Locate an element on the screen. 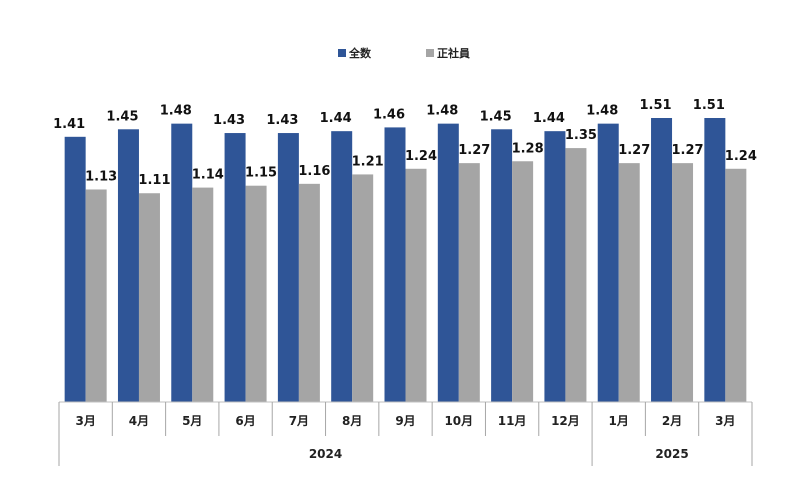 The image size is (800, 498). value-label-total-10: 1.48 is located at coordinates (602, 111).